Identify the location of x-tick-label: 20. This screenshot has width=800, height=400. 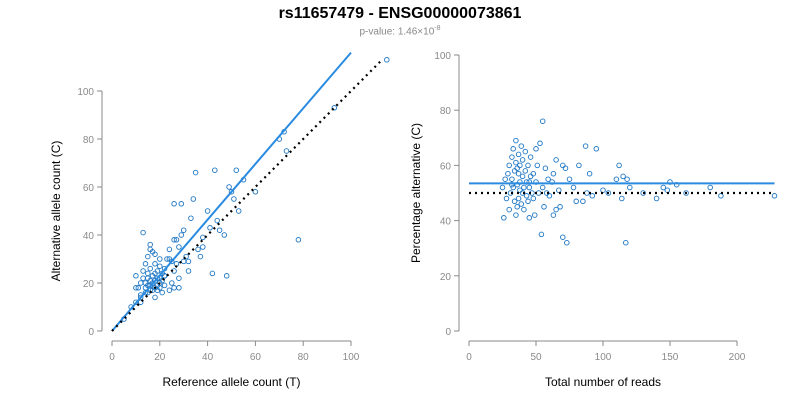
(160, 357).